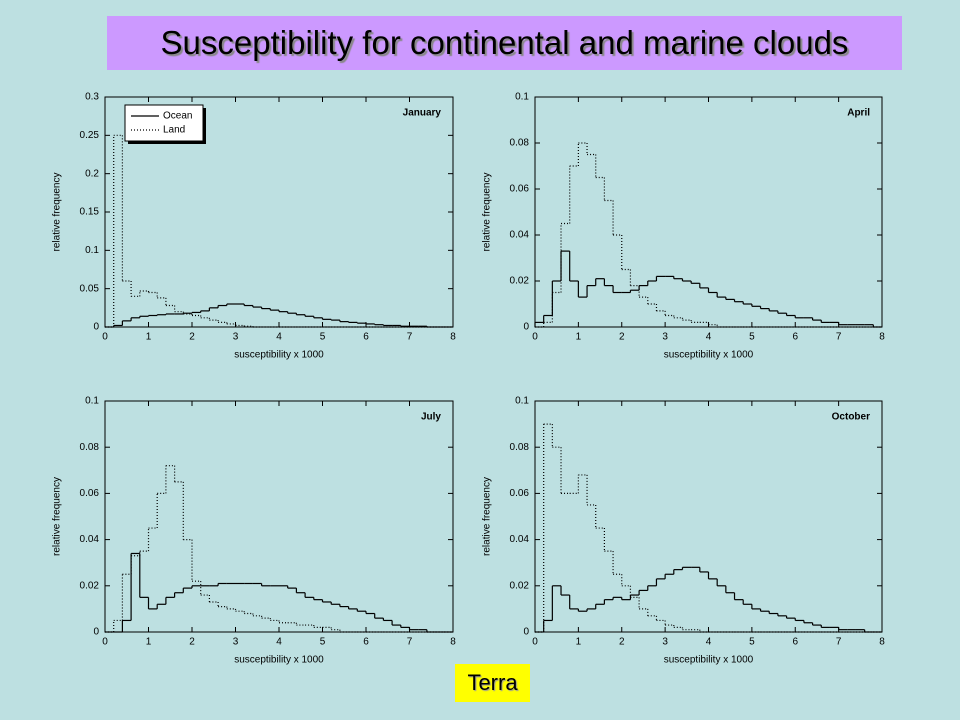  Describe the element at coordinates (92, 97) in the screenshot. I see `y-tick-label: 0.3` at that location.